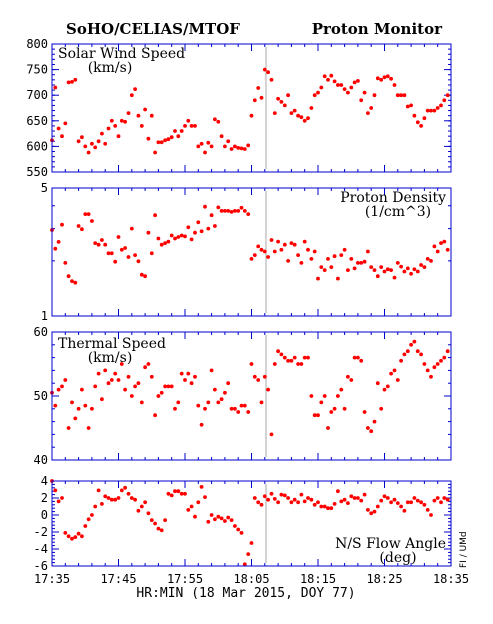  I want to click on y-tick-label: 700, so click(37, 95).